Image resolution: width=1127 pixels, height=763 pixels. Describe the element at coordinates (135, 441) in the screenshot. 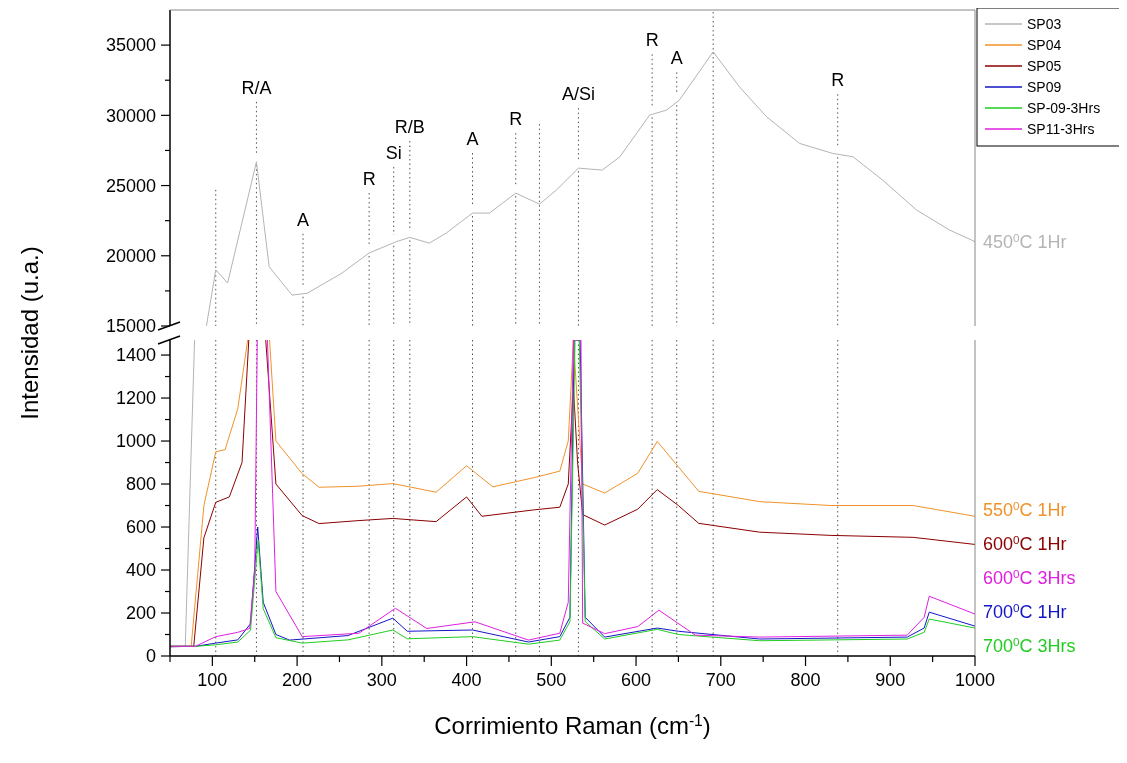

I see `y-tick-label: 1000` at that location.